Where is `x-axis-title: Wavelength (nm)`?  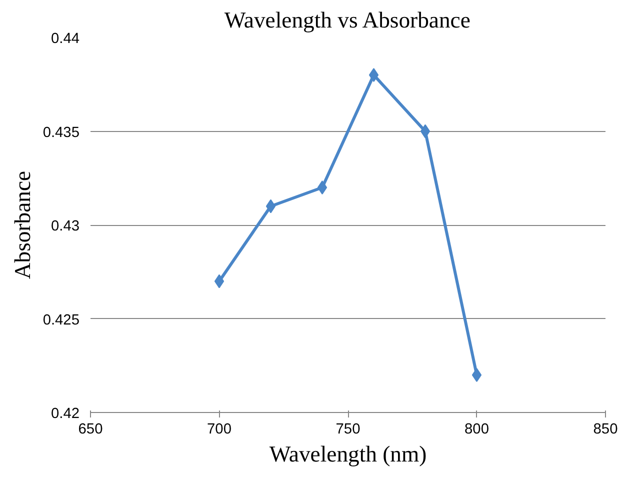
x-axis-title: Wavelength (nm) is located at coordinates (348, 454).